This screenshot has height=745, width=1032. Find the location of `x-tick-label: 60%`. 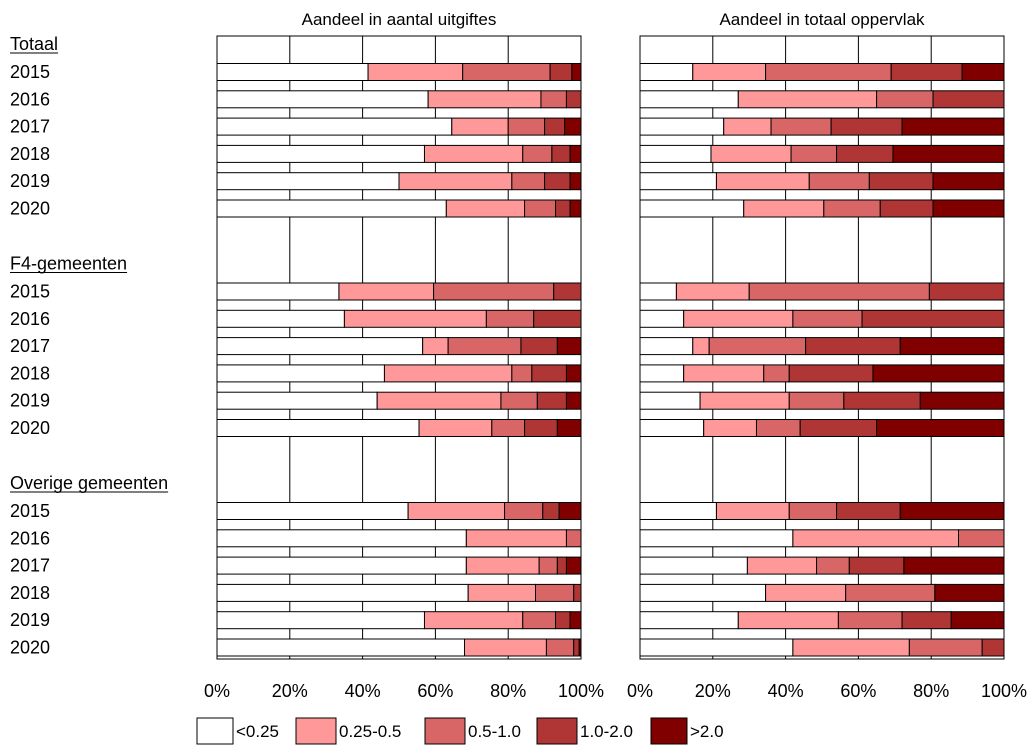

x-tick-label: 60% is located at coordinates (435, 691).